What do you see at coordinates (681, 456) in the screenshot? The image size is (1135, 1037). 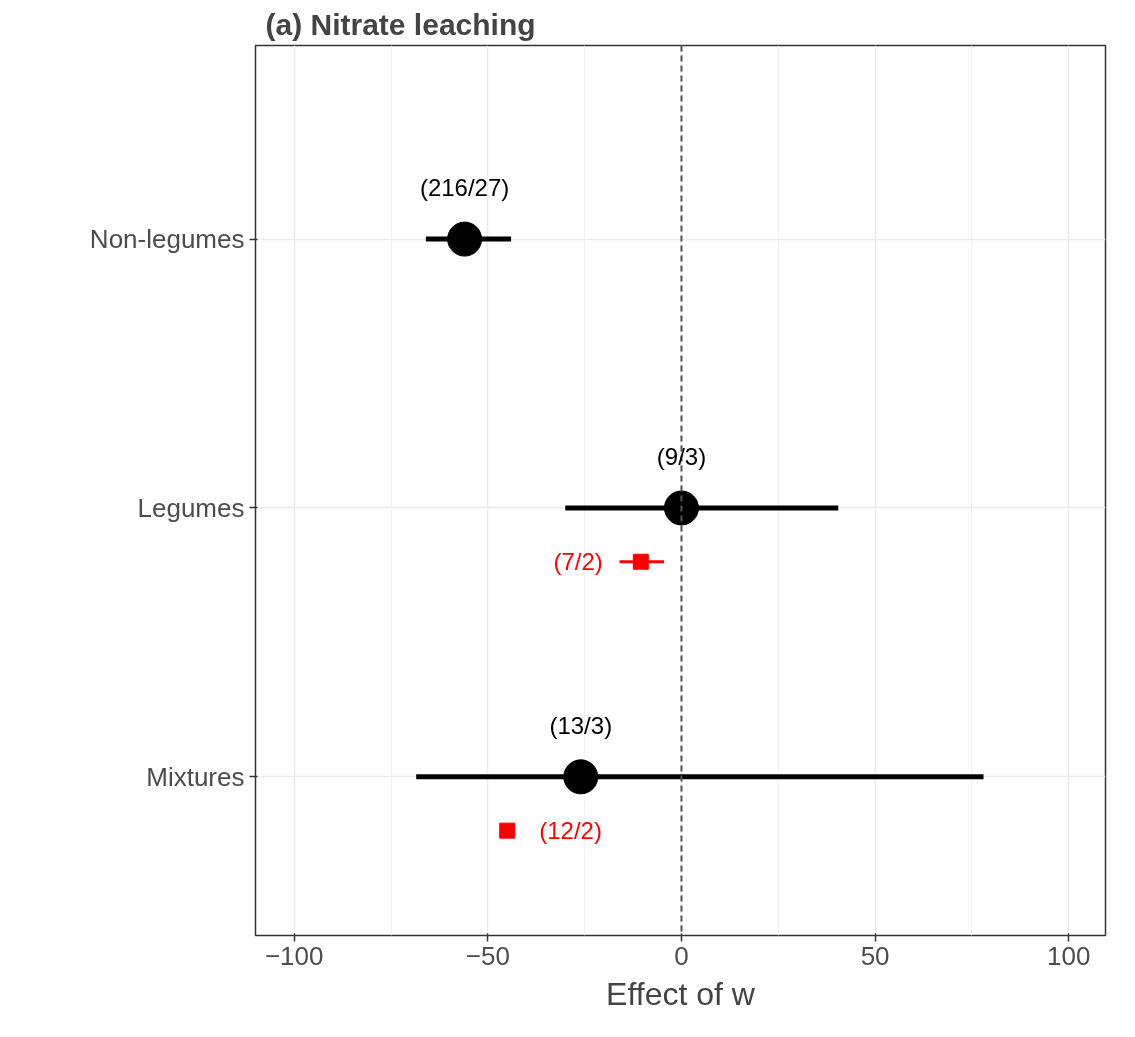 I see `data-label: (9/3)` at bounding box center [681, 456].